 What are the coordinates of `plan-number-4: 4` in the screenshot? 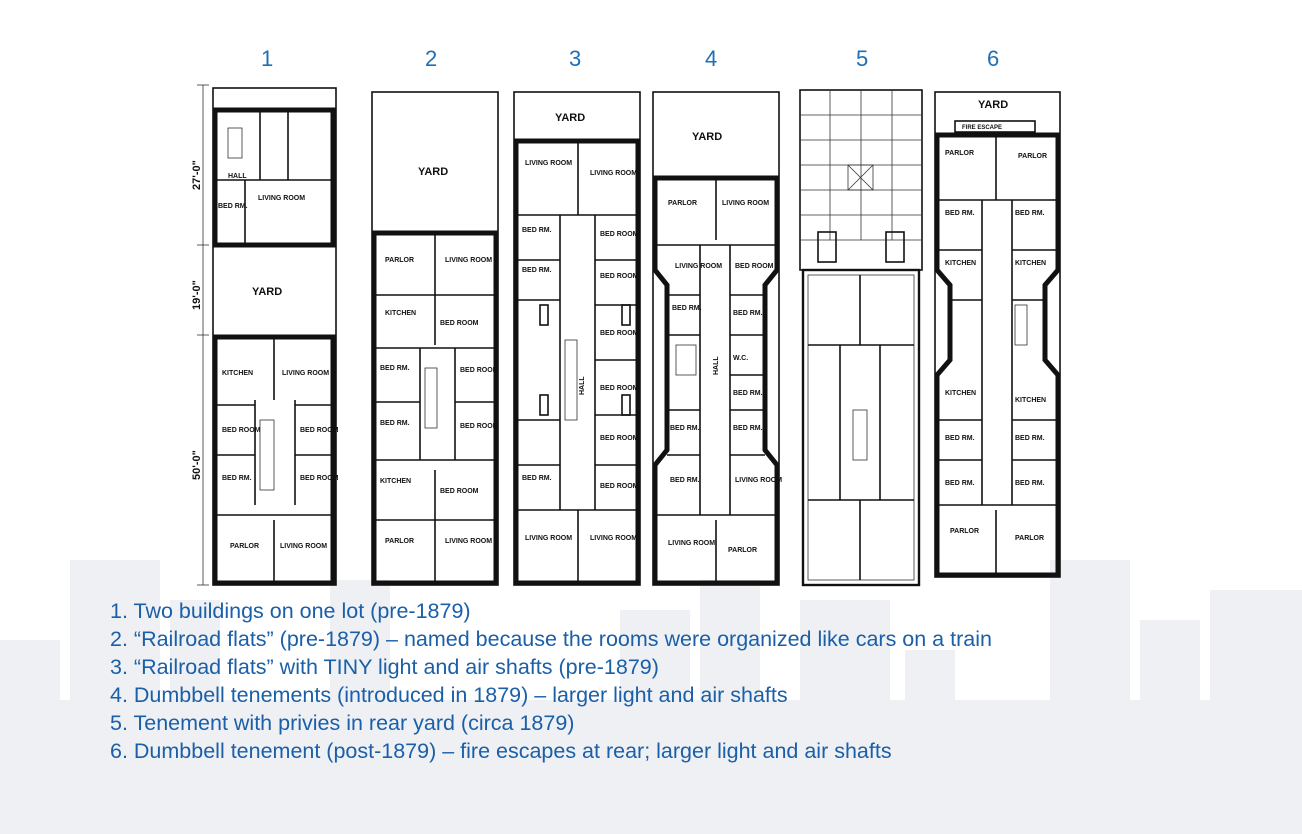 It's located at (711, 58).